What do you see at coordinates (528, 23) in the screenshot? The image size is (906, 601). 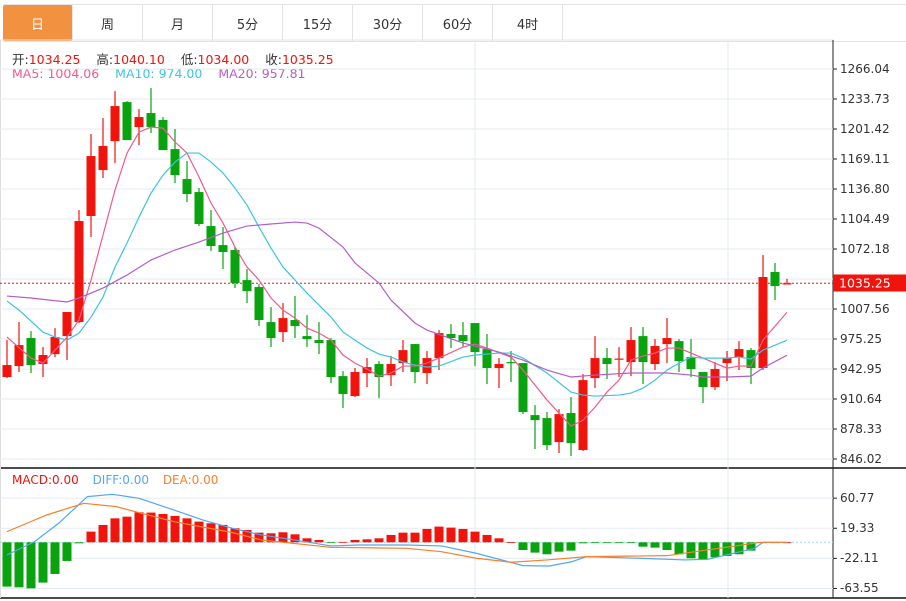 I see `tab-7: 4时` at bounding box center [528, 23].